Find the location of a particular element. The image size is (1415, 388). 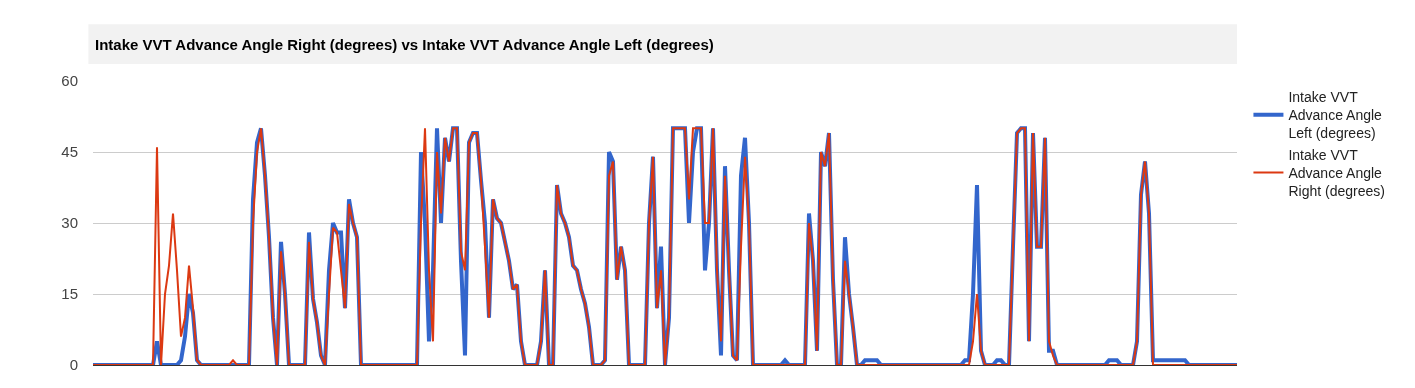

y-tick-label: 60 is located at coordinates (69, 81).